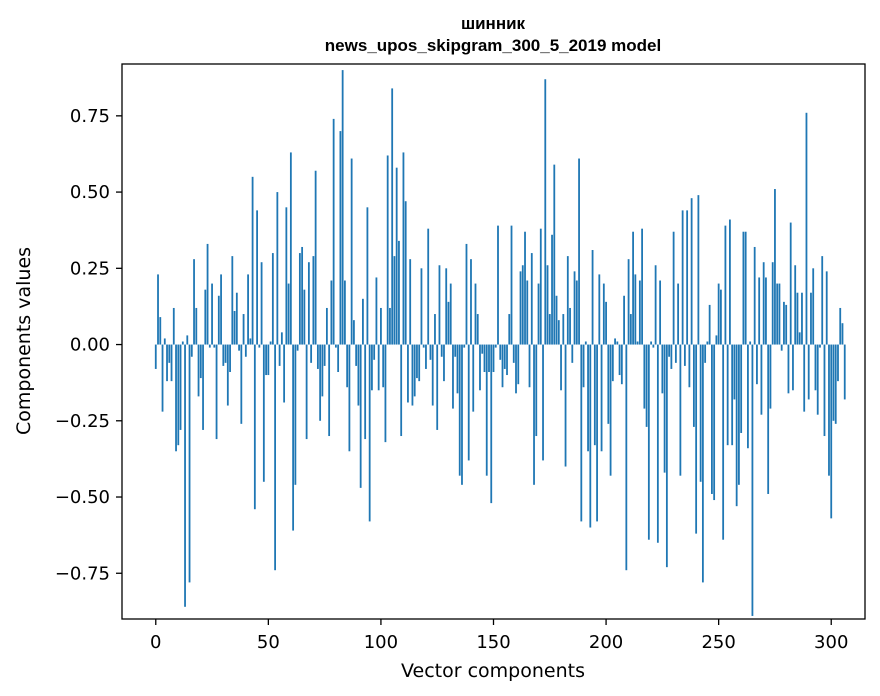 The image size is (880, 696). I want to click on x-axis-label: Vector components, so click(493, 671).